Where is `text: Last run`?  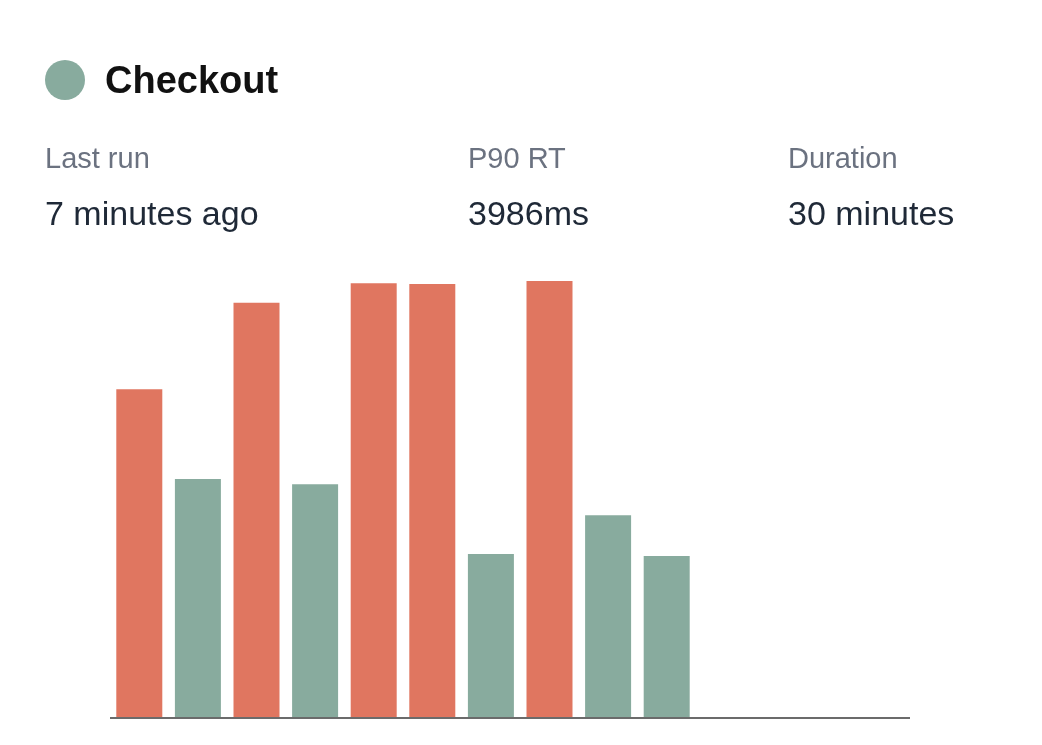
text: Last run is located at coordinates (97, 158).